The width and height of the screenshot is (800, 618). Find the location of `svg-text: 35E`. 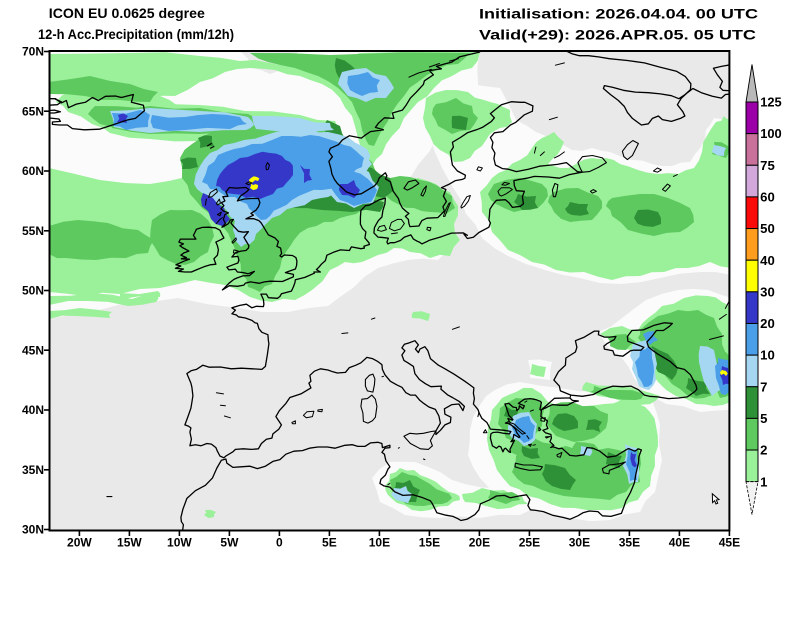

svg-text: 35E is located at coordinates (629, 543).